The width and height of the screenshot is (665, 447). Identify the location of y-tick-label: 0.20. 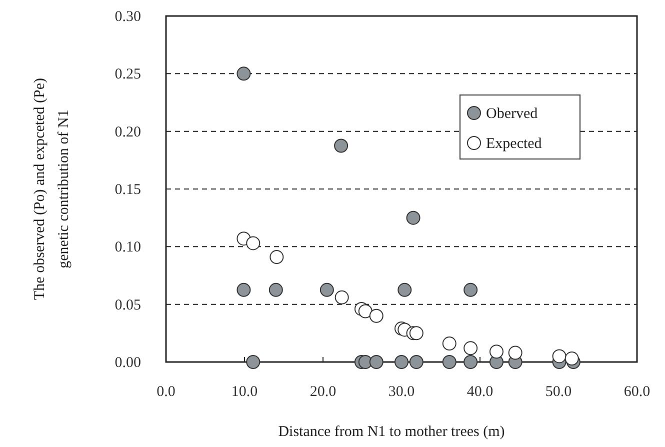
(127, 132).